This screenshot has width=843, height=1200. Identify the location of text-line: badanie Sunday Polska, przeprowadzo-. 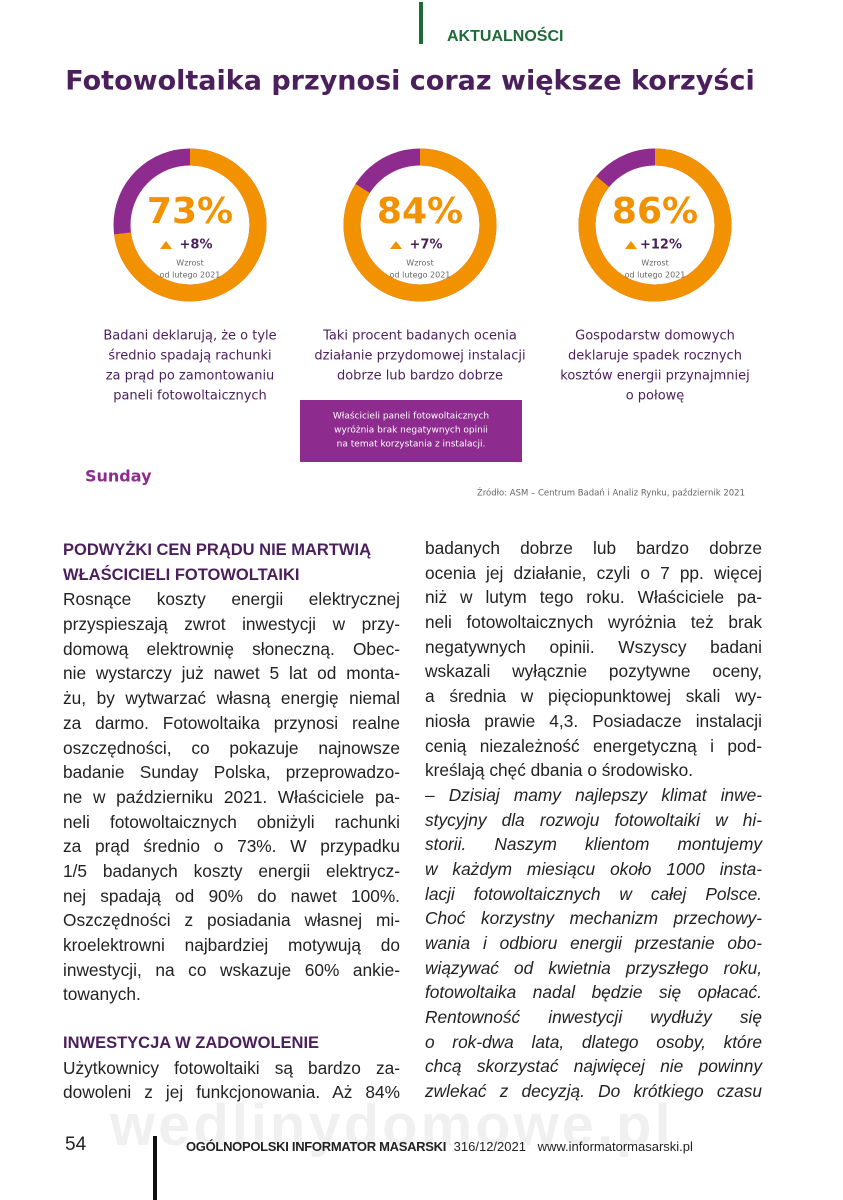
(231, 772).